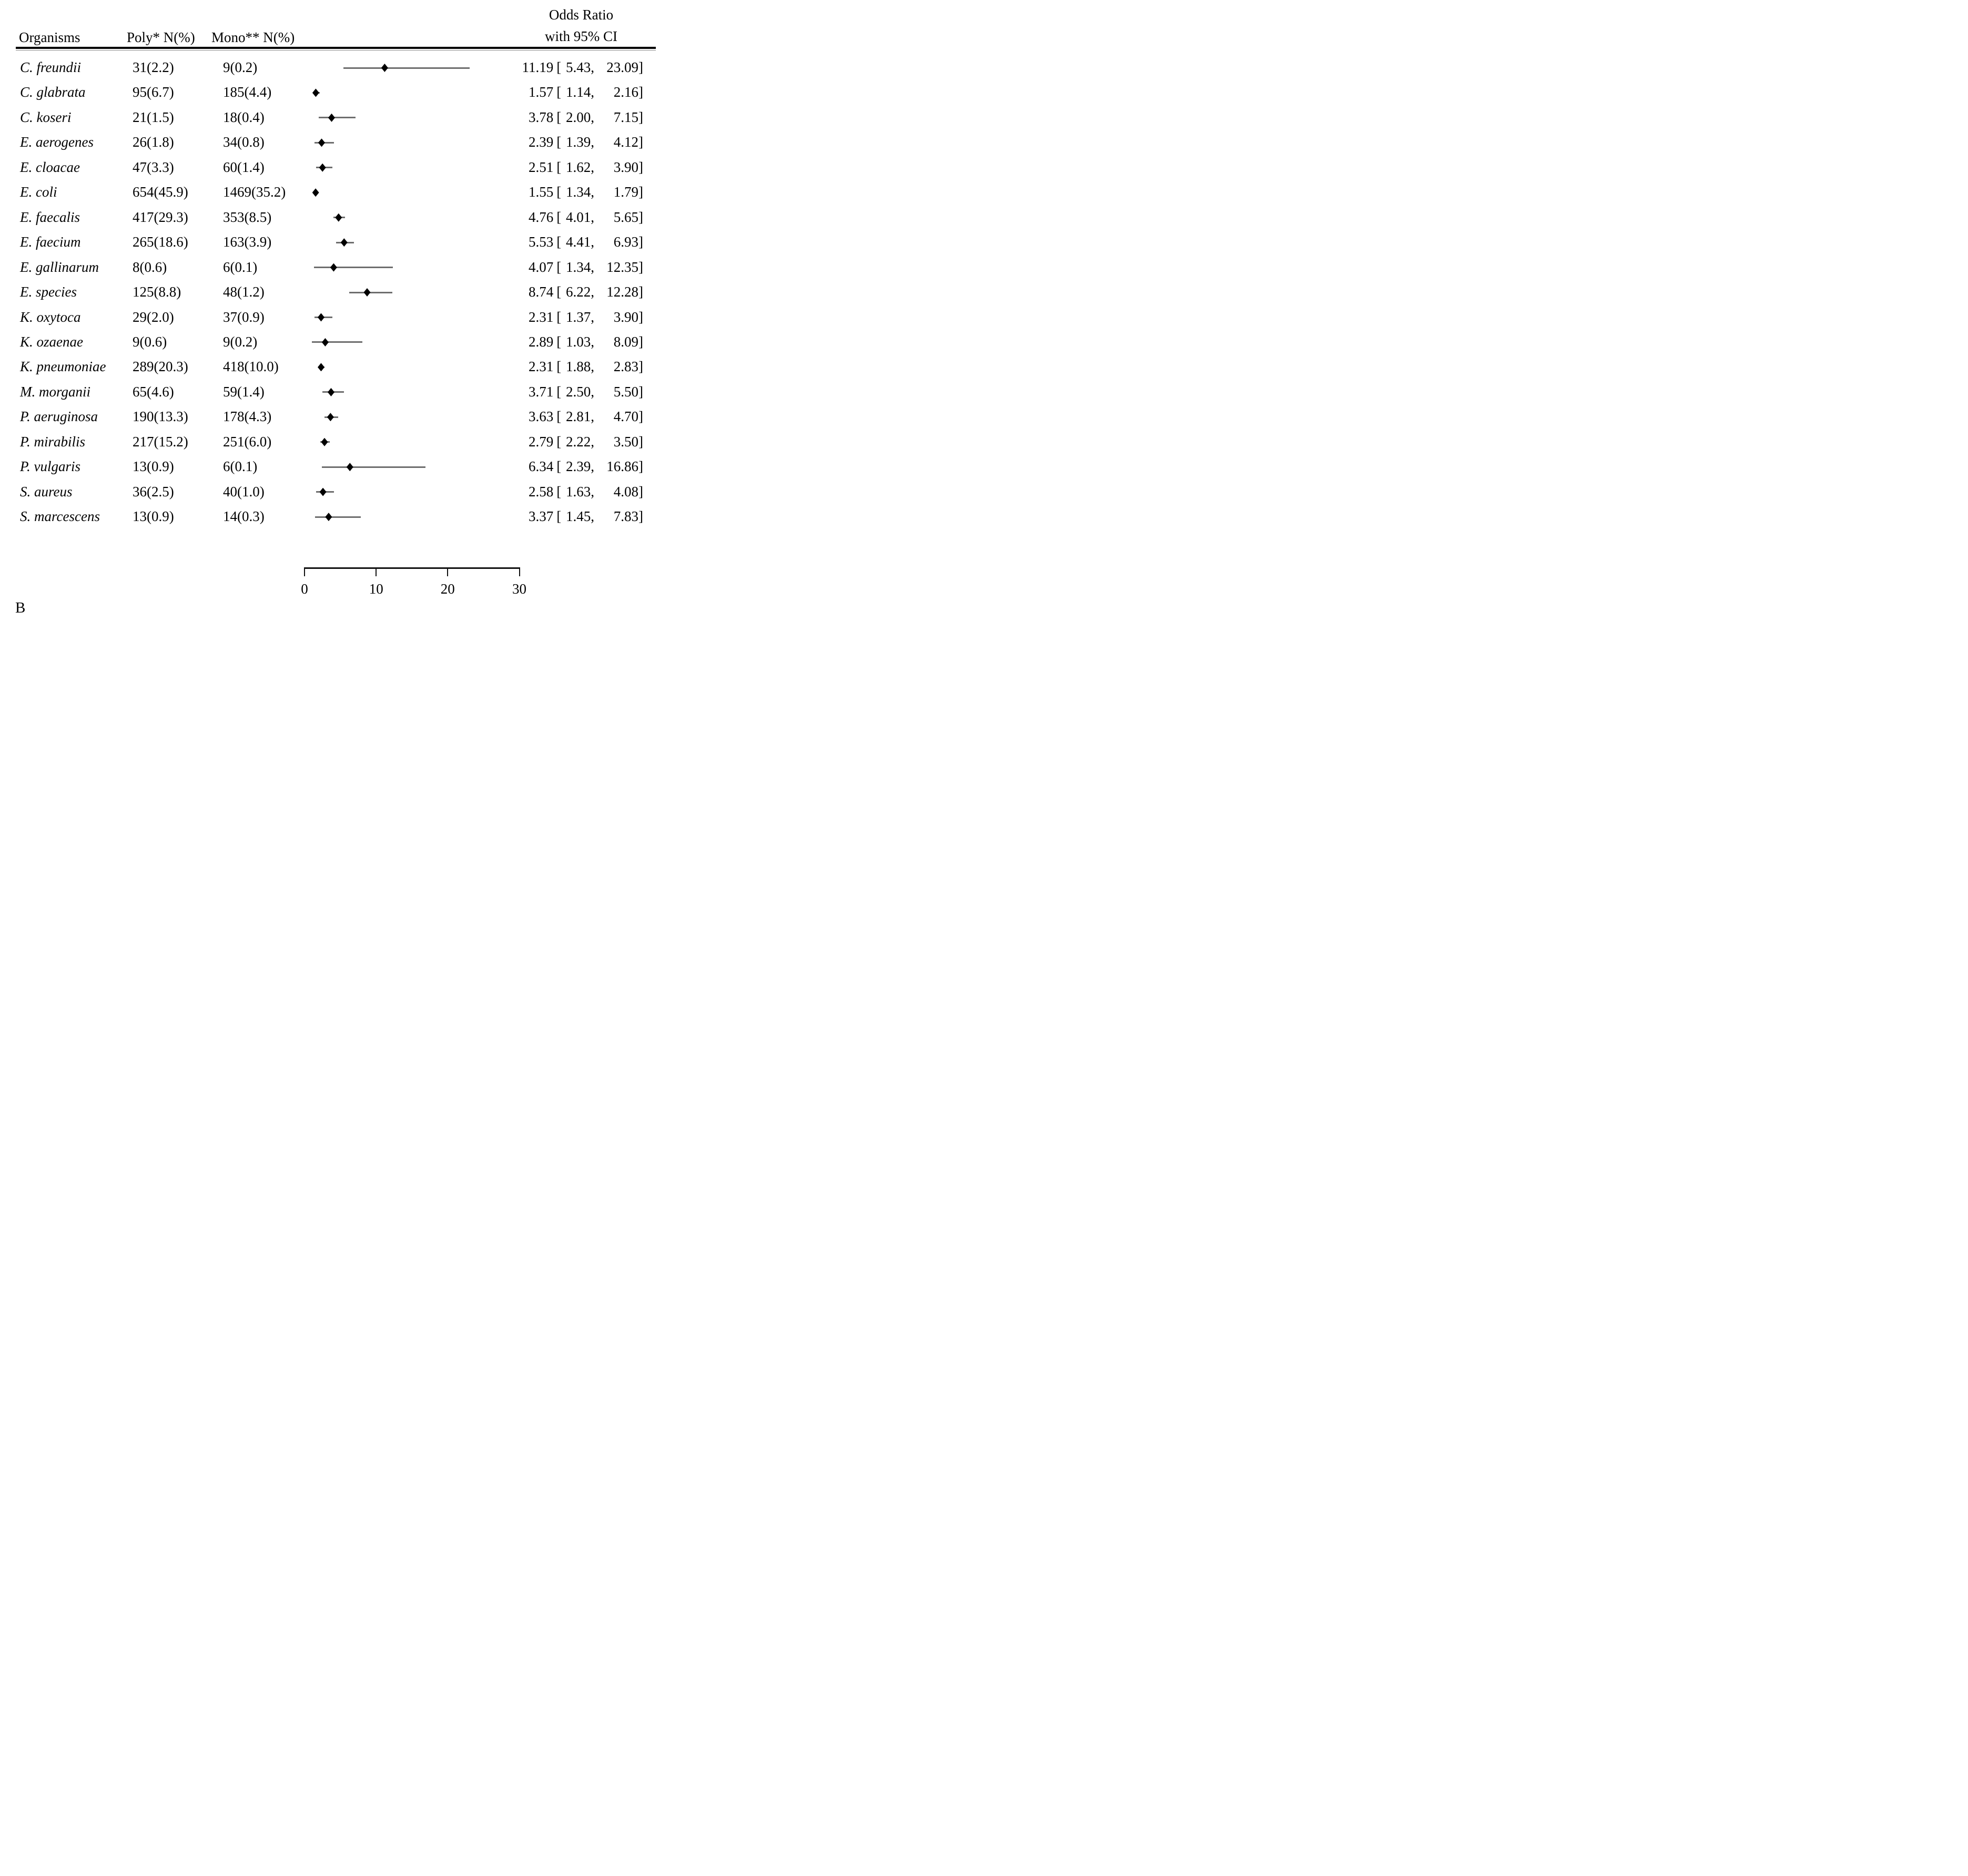  Describe the element at coordinates (244, 117) in the screenshot. I see `mono-value: 18(0.4)` at that location.